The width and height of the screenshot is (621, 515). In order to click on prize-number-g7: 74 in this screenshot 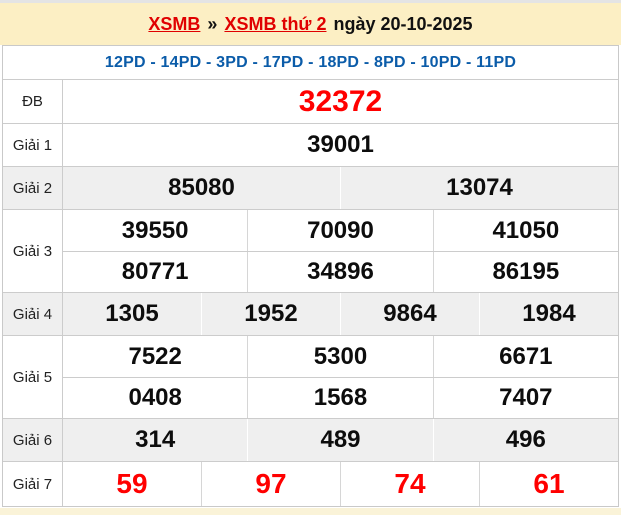, I will do `click(409, 484)`.